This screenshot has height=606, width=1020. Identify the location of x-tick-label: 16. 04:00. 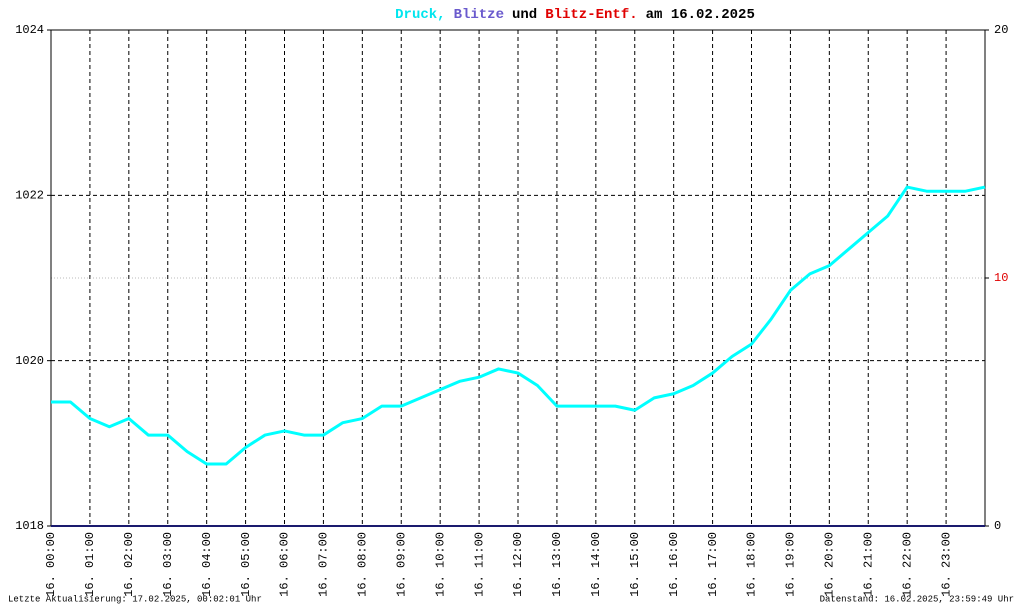
(207, 564).